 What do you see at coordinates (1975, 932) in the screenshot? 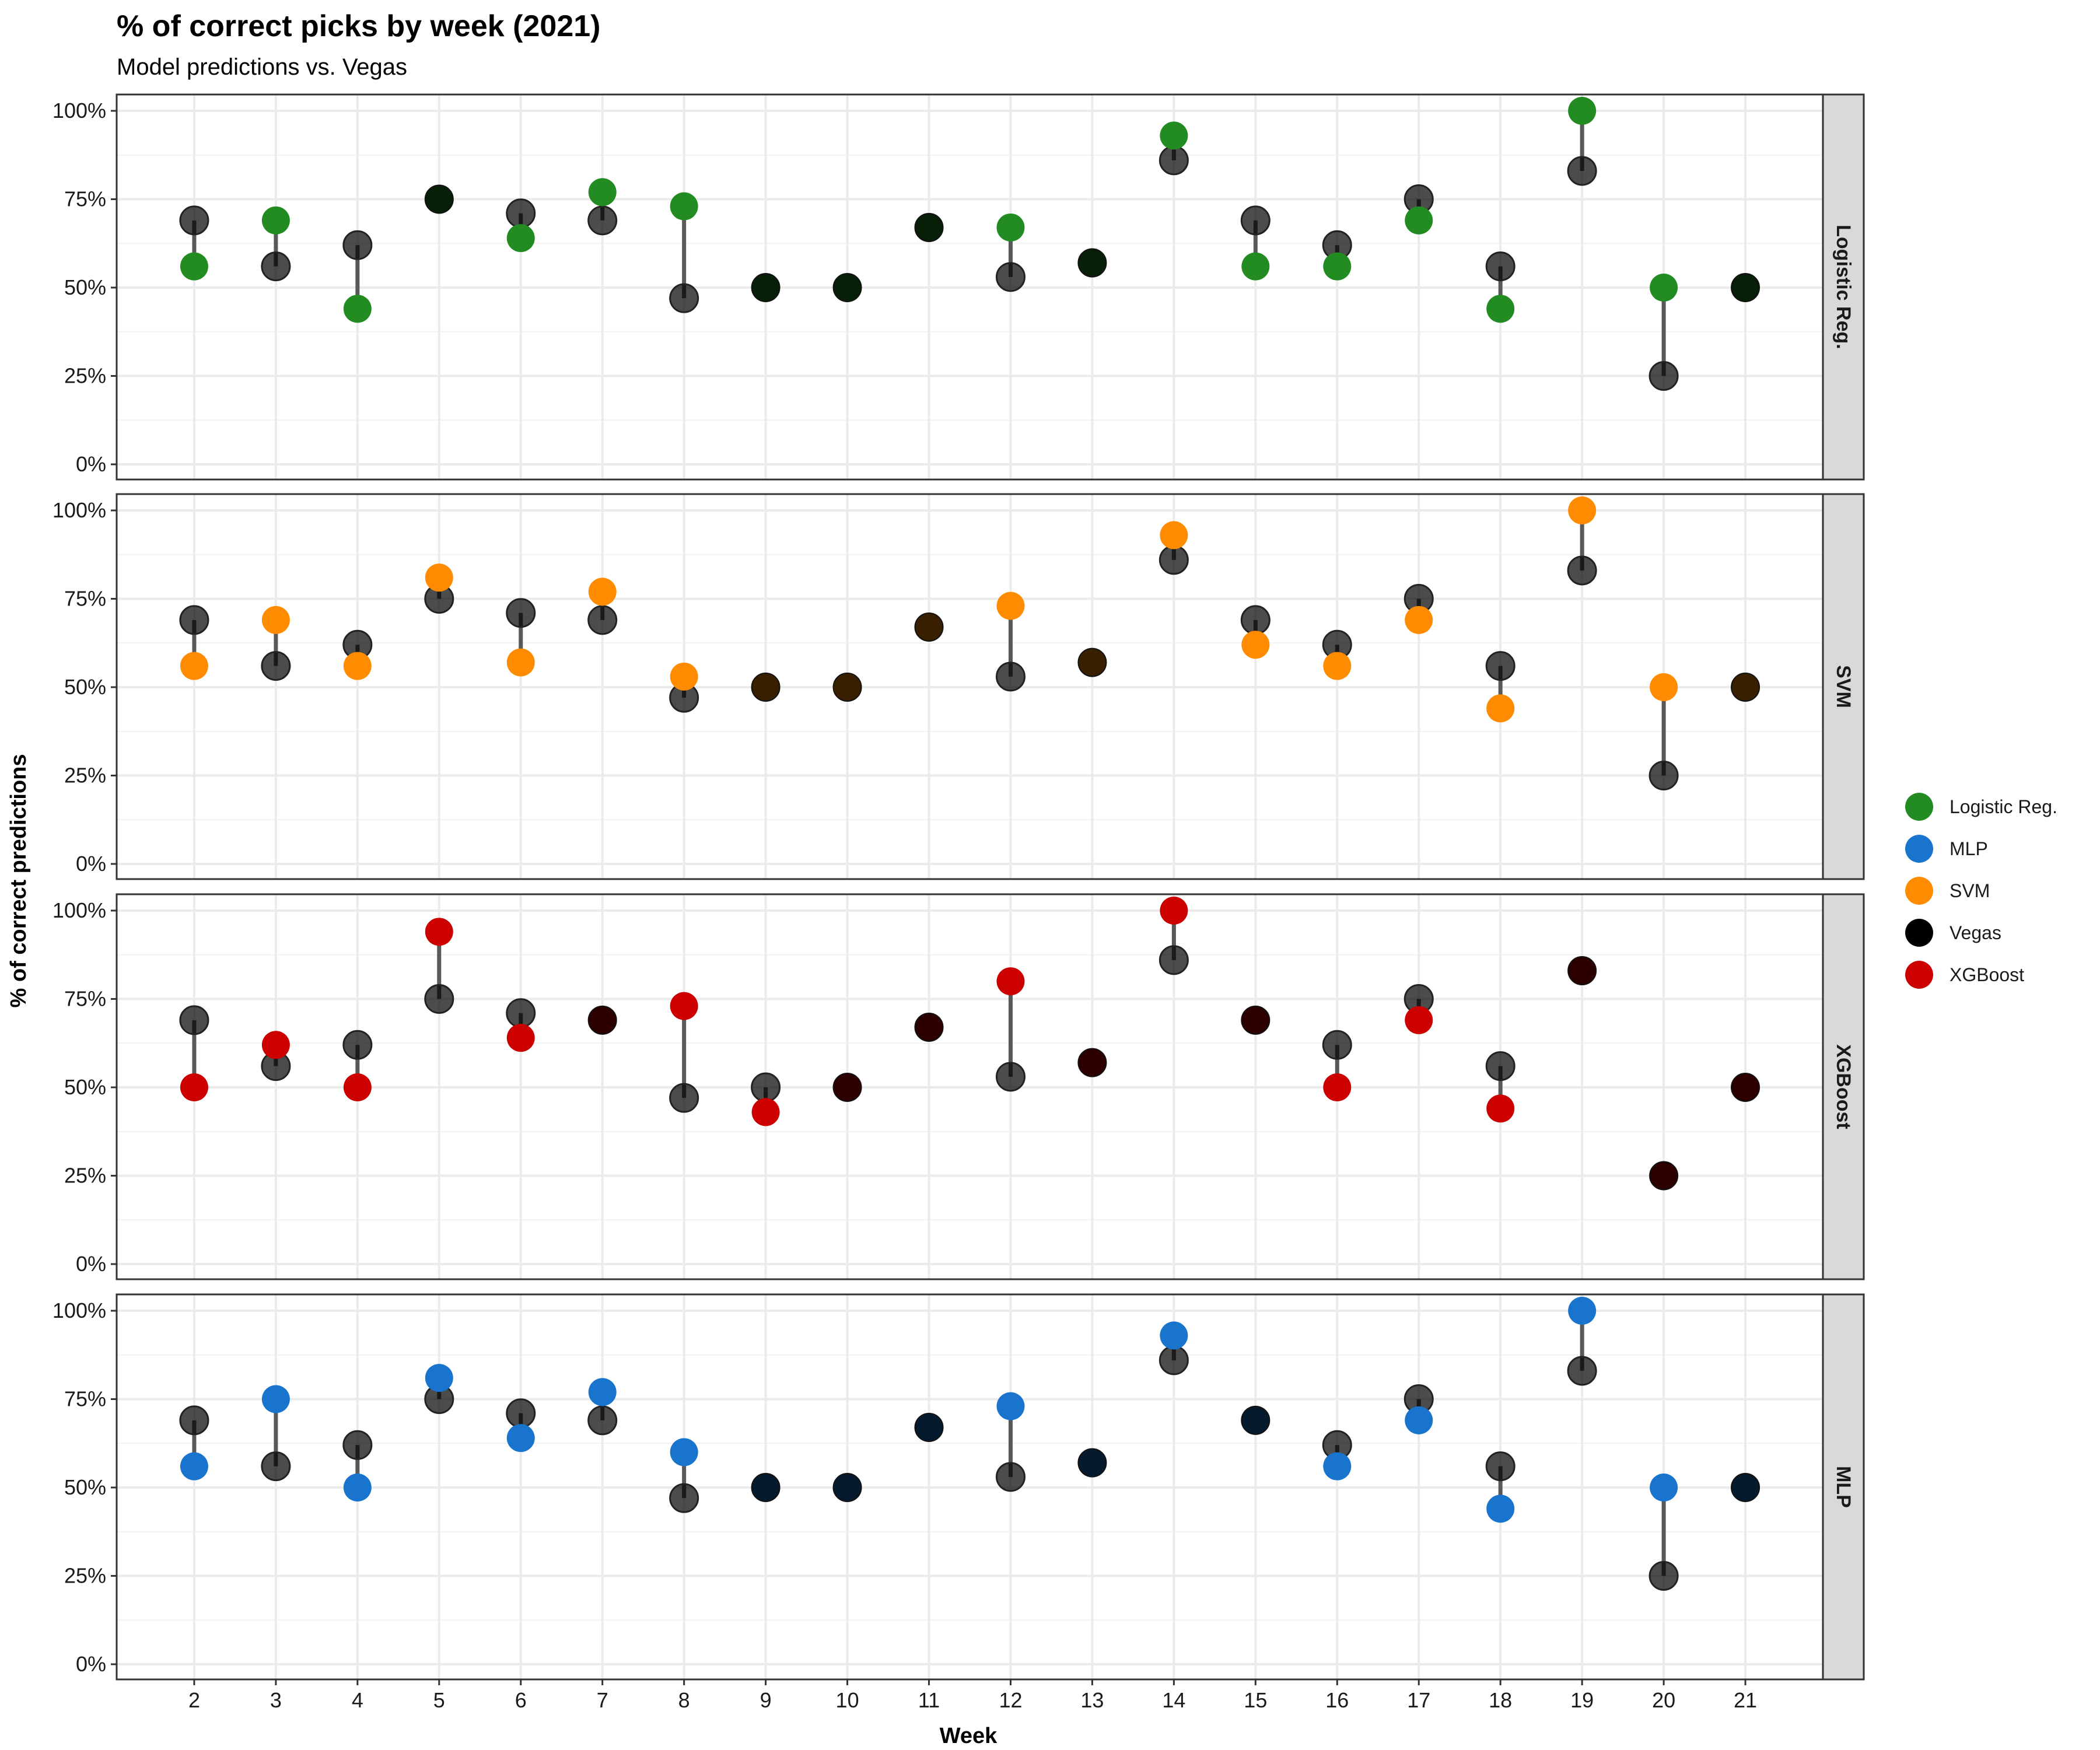
I see `legend-label: Vegas` at bounding box center [1975, 932].